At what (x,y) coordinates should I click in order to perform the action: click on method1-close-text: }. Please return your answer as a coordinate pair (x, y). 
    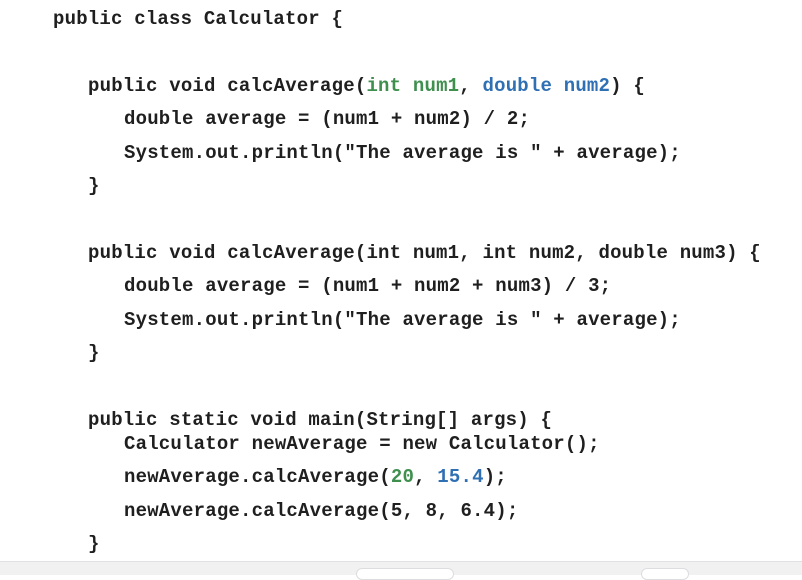
    Looking at the image, I should click on (94, 186).